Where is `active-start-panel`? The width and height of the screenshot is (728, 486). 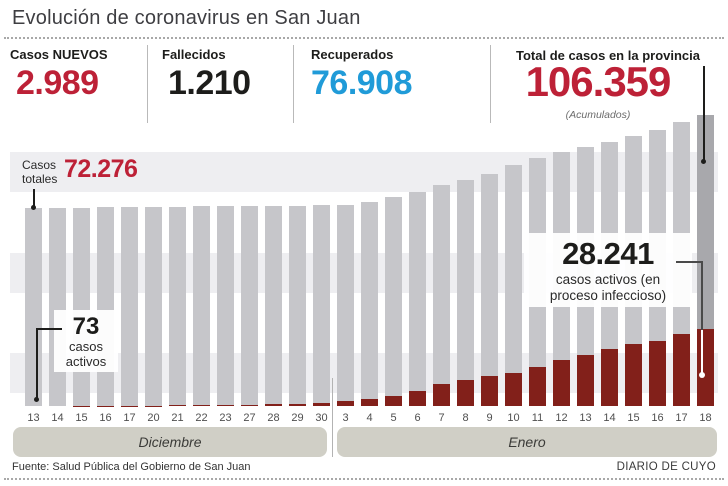 active-start-panel is located at coordinates (86, 341).